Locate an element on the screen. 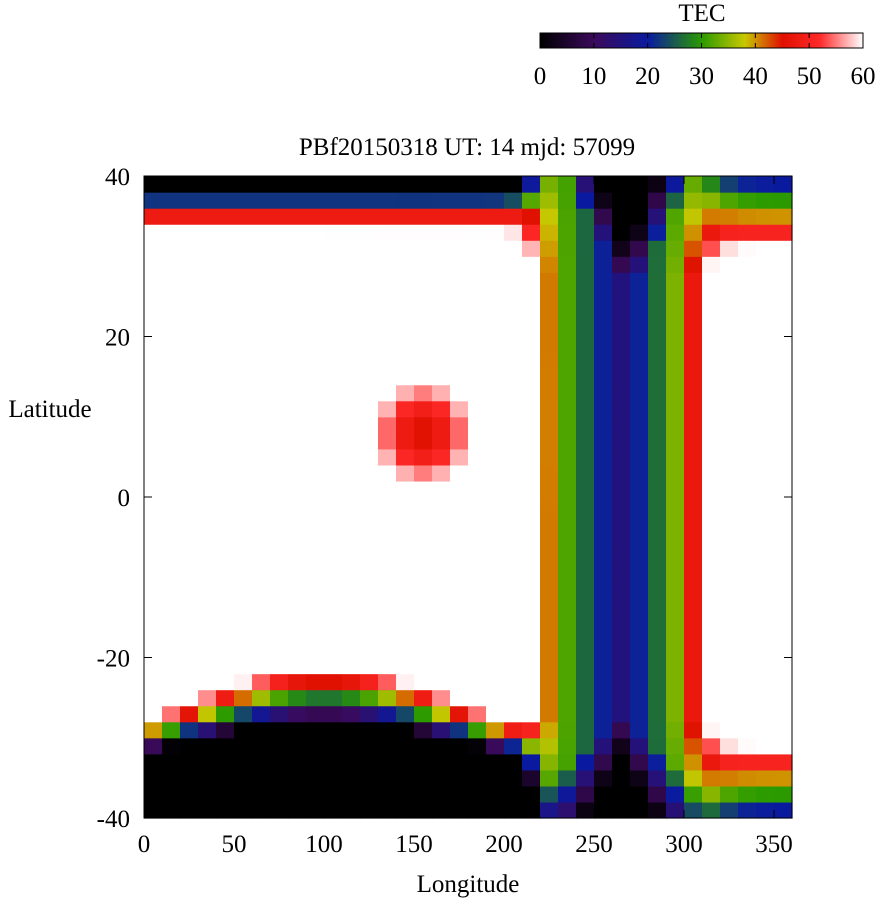  y-tick-label: 20 is located at coordinates (117, 338).